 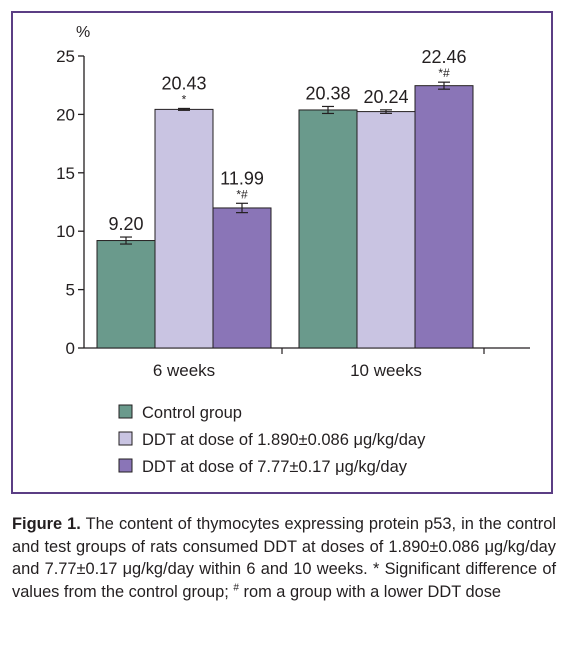 What do you see at coordinates (242, 178) in the screenshot?
I see `data-label: 11.99` at bounding box center [242, 178].